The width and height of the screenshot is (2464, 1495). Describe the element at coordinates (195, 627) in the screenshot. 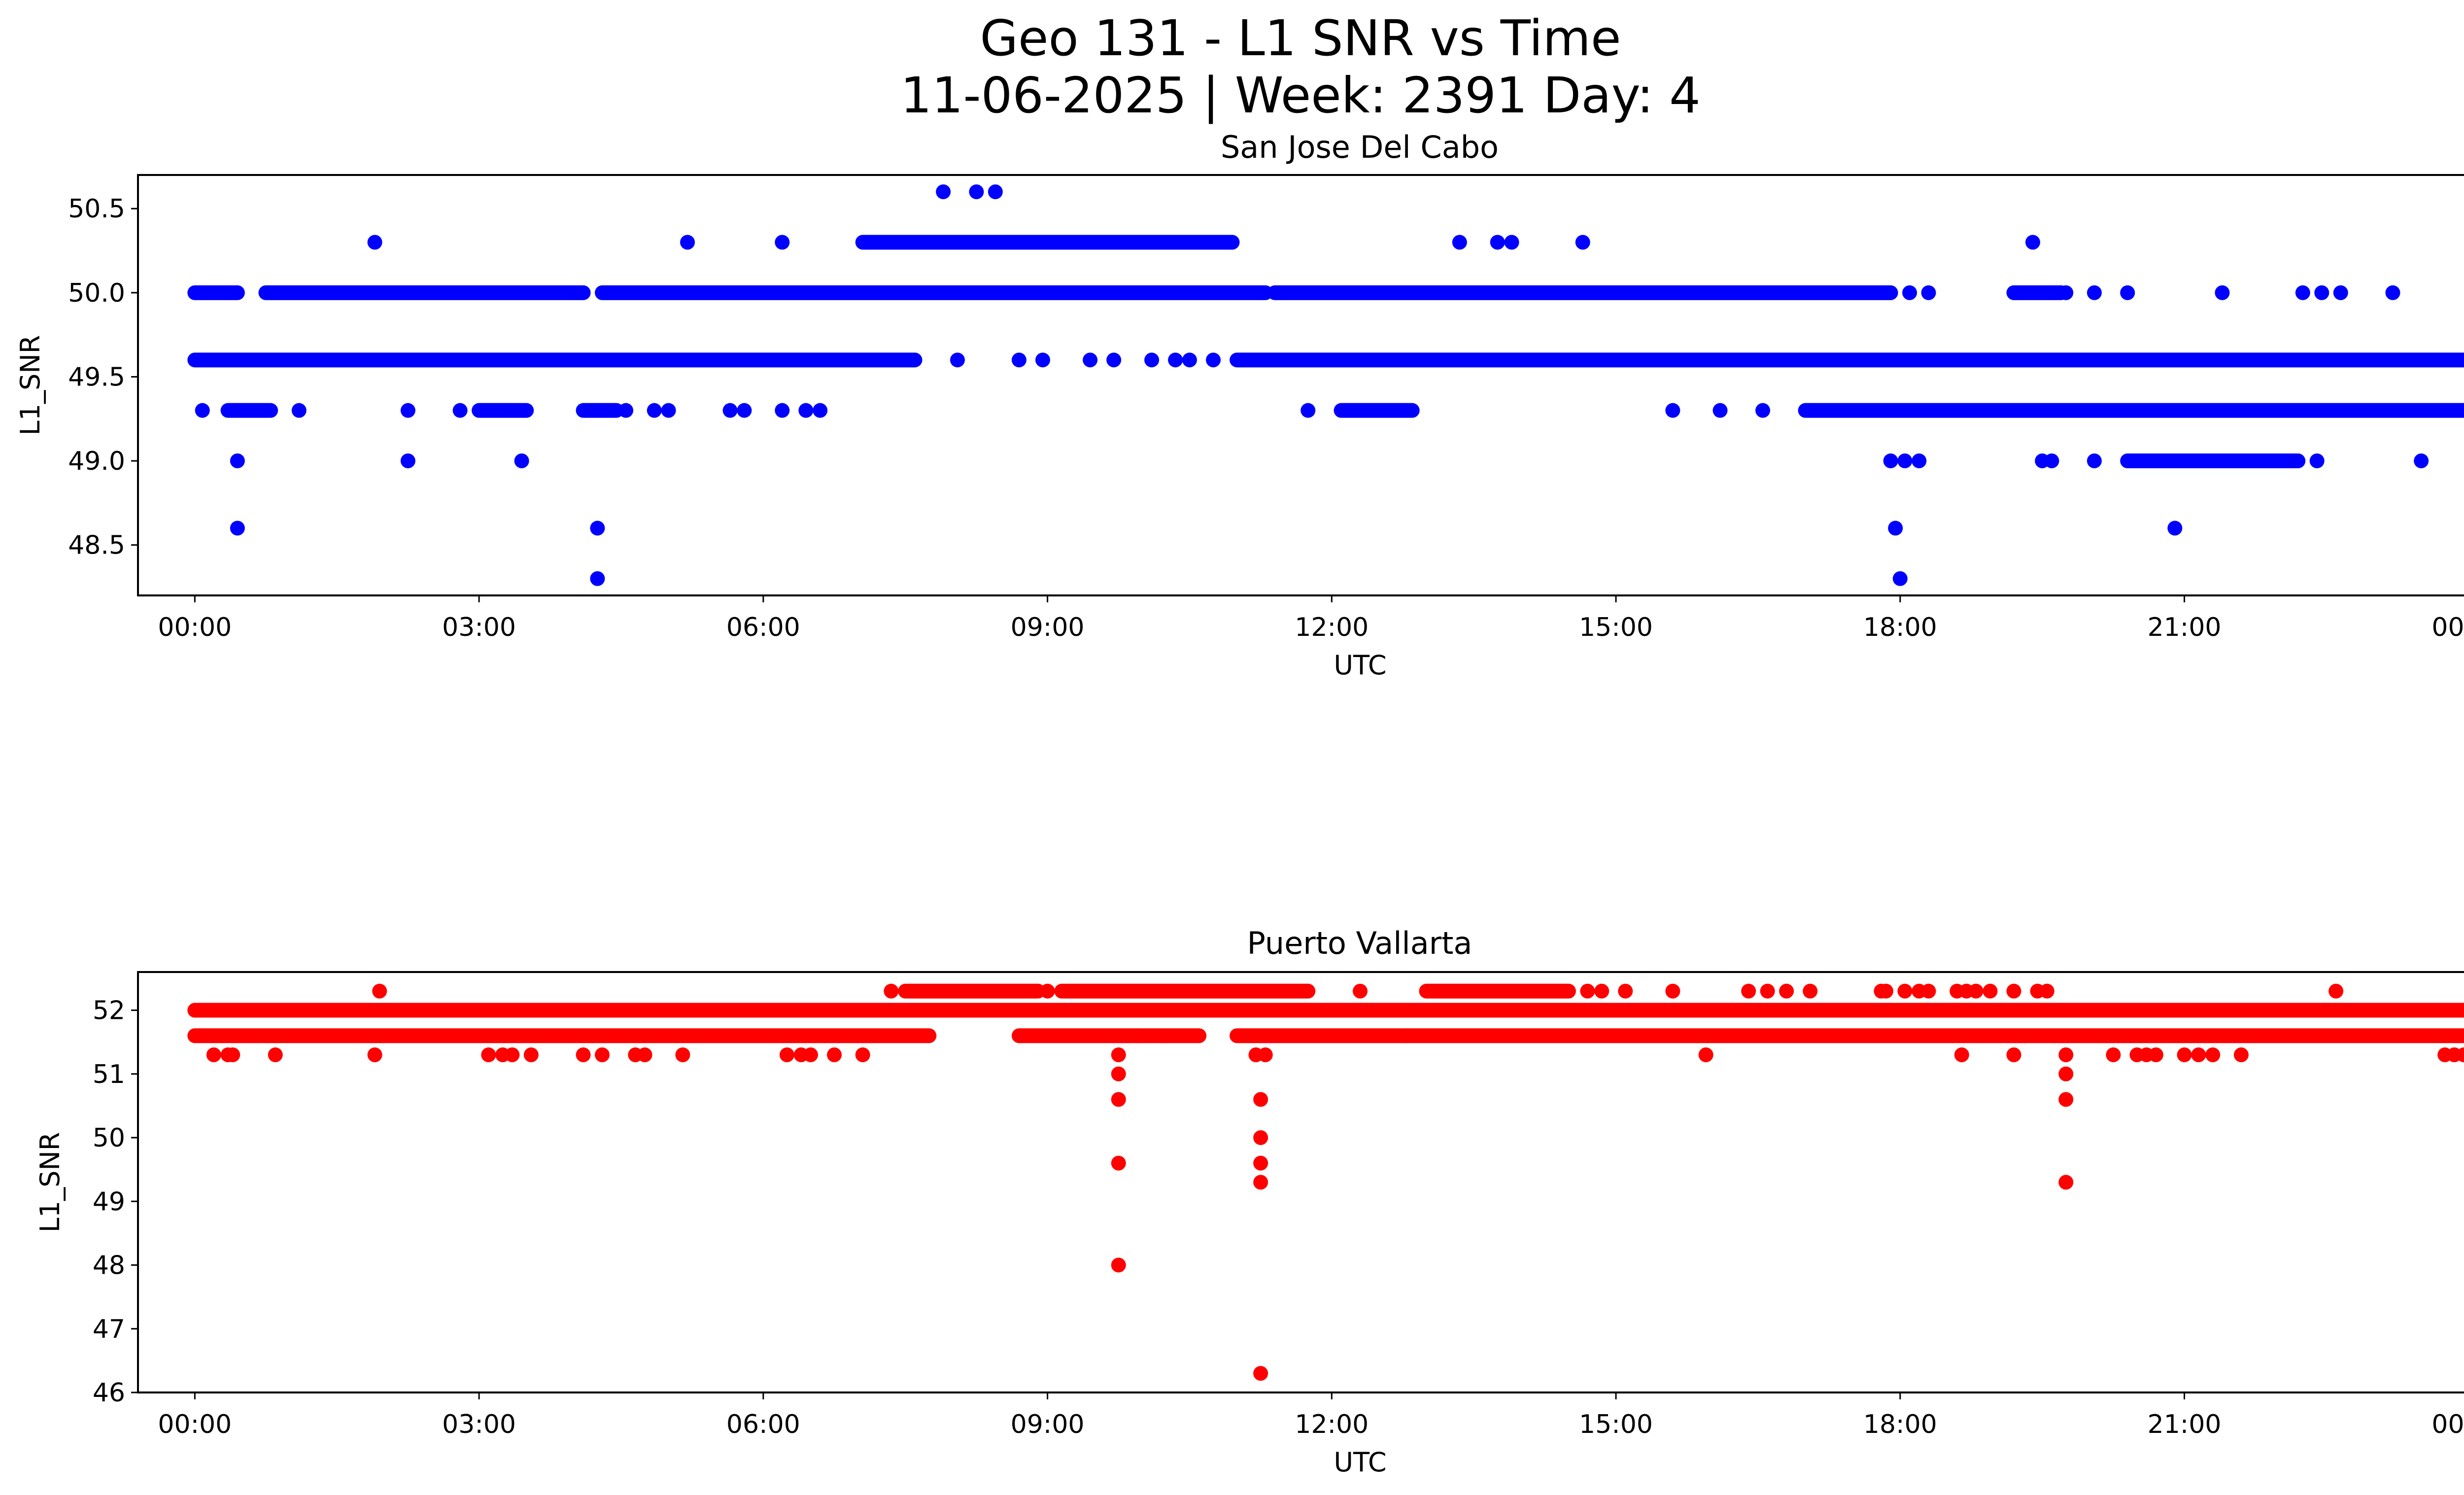

I see `x-tick-label: 00:00` at that location.